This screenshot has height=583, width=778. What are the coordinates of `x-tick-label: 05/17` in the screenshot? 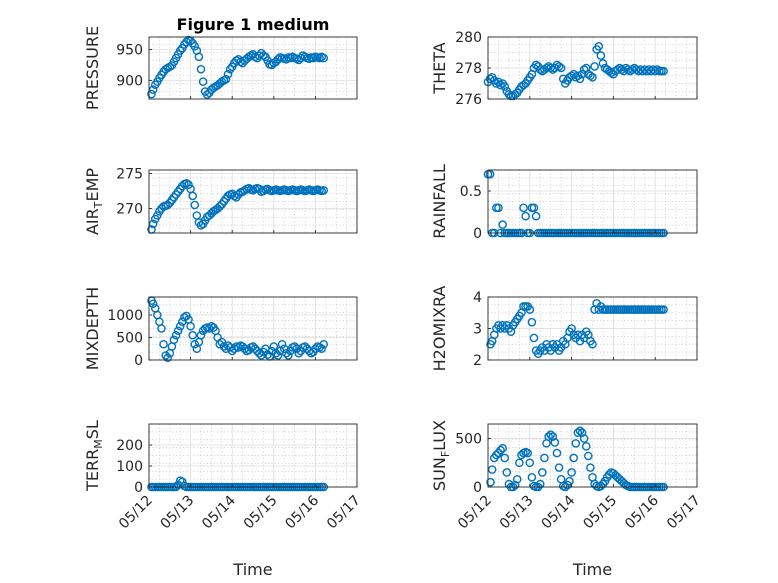 It's located at (684, 513).